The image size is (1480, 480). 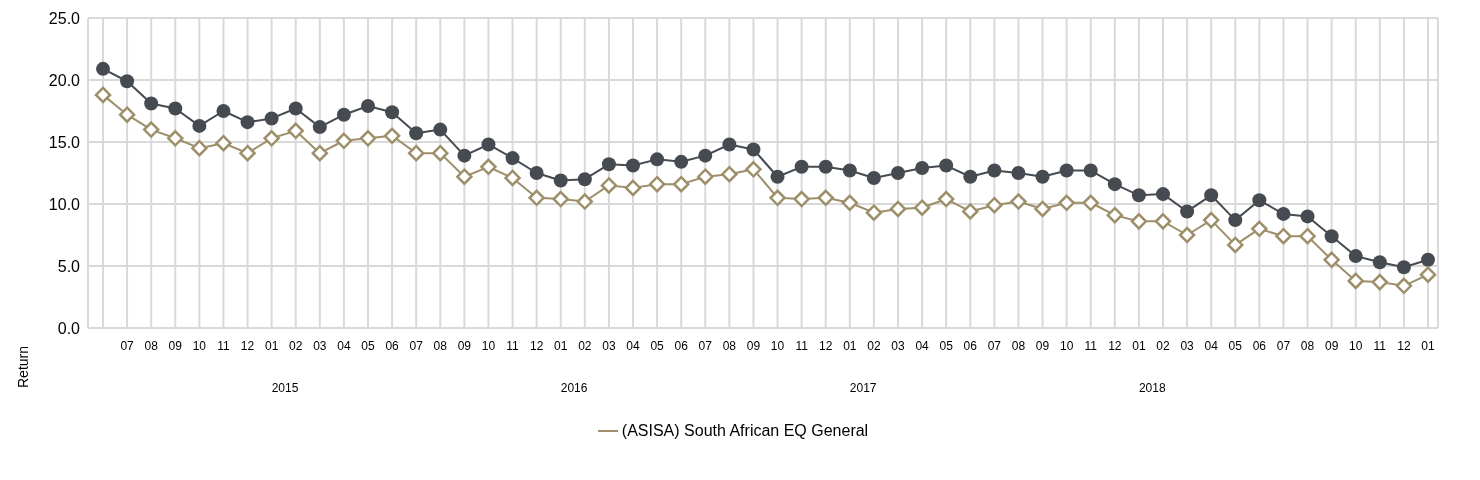 I want to click on y-tick-label: 10.0, so click(x=64, y=204).